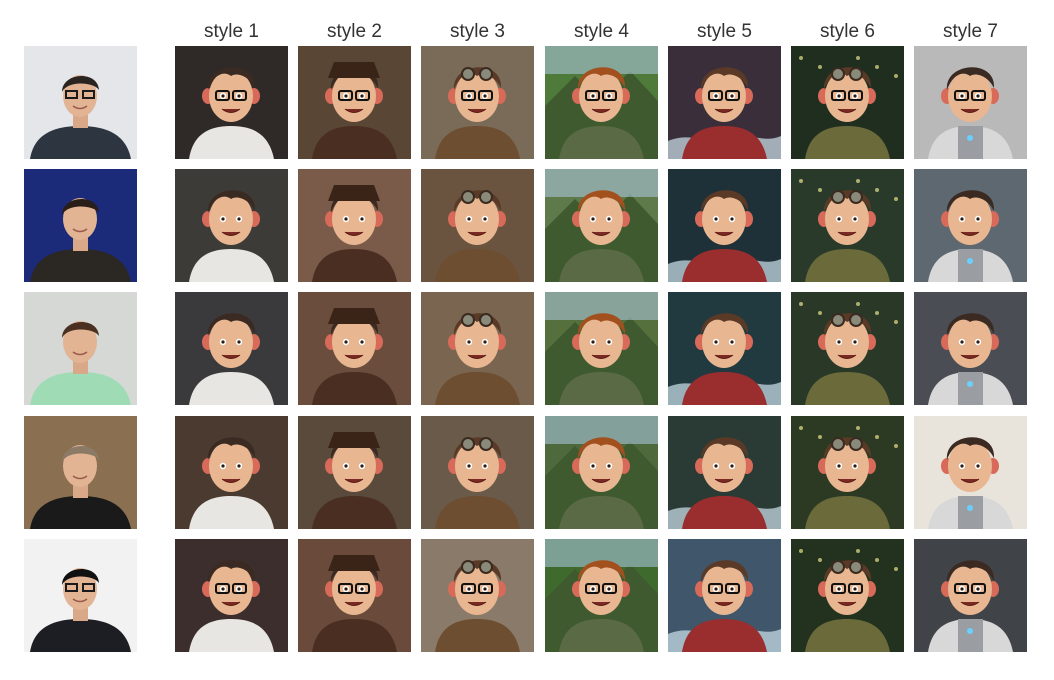 The image size is (1054, 680). What do you see at coordinates (477, 31) in the screenshot?
I see `column-header-style-3: style 3` at bounding box center [477, 31].